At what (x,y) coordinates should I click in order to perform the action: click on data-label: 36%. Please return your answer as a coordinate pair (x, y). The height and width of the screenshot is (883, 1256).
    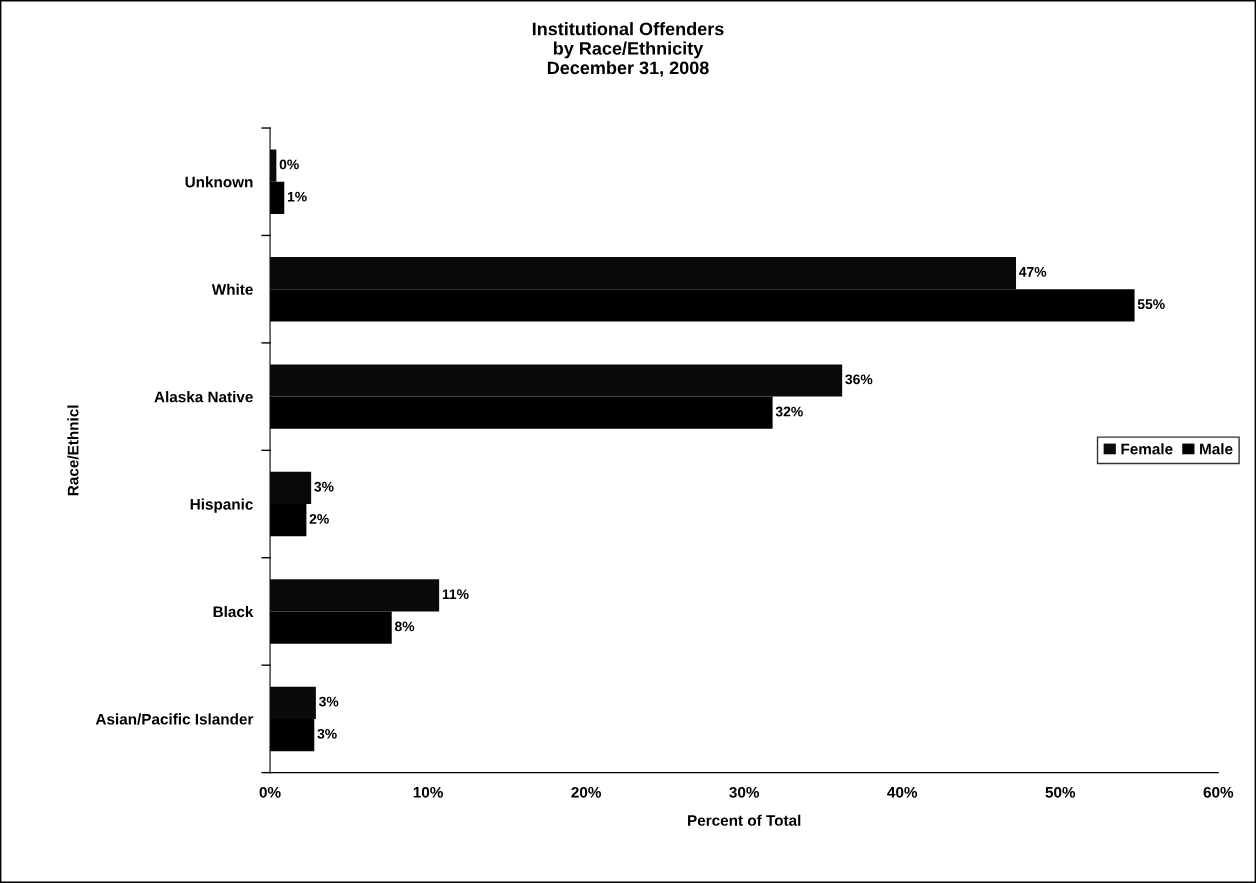
    Looking at the image, I should click on (859, 379).